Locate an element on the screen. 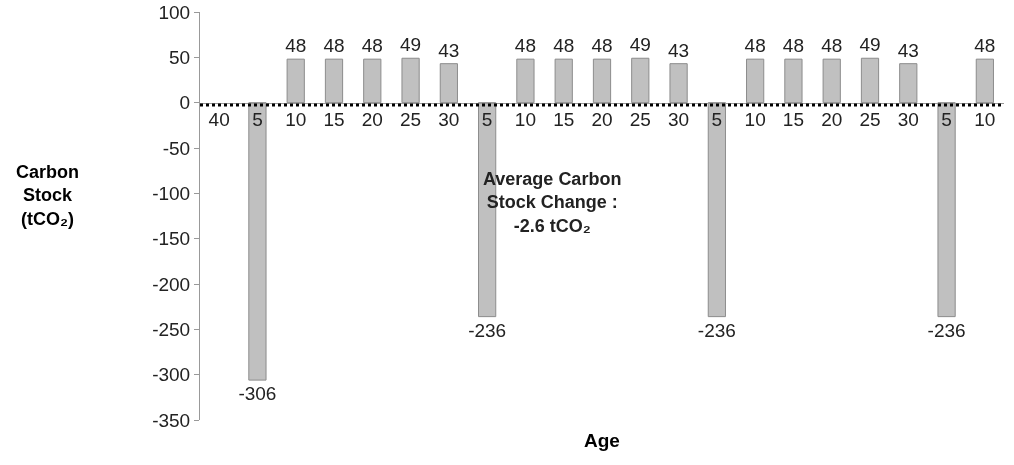  y-tick-label: -300 is located at coordinates (171, 375).